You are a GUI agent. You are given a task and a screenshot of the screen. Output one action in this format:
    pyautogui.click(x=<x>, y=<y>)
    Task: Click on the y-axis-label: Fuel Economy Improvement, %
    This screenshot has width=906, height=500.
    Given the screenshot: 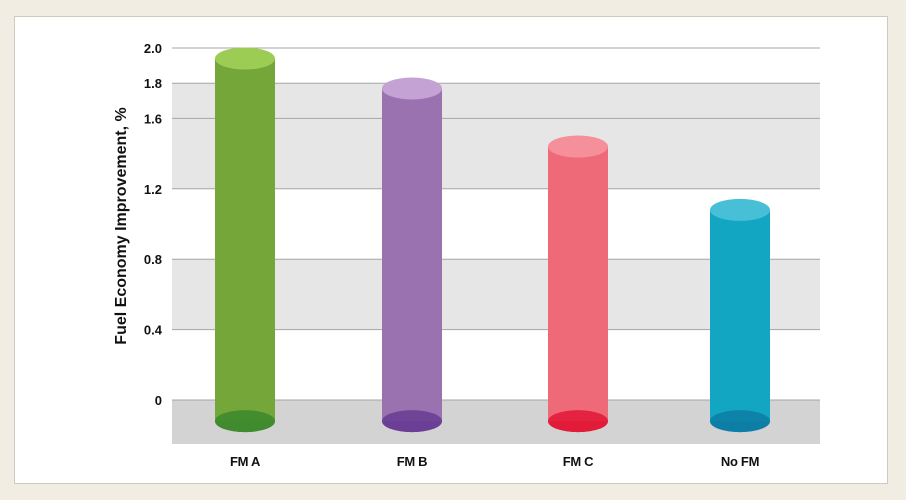 What is the action you would take?
    pyautogui.click(x=121, y=225)
    